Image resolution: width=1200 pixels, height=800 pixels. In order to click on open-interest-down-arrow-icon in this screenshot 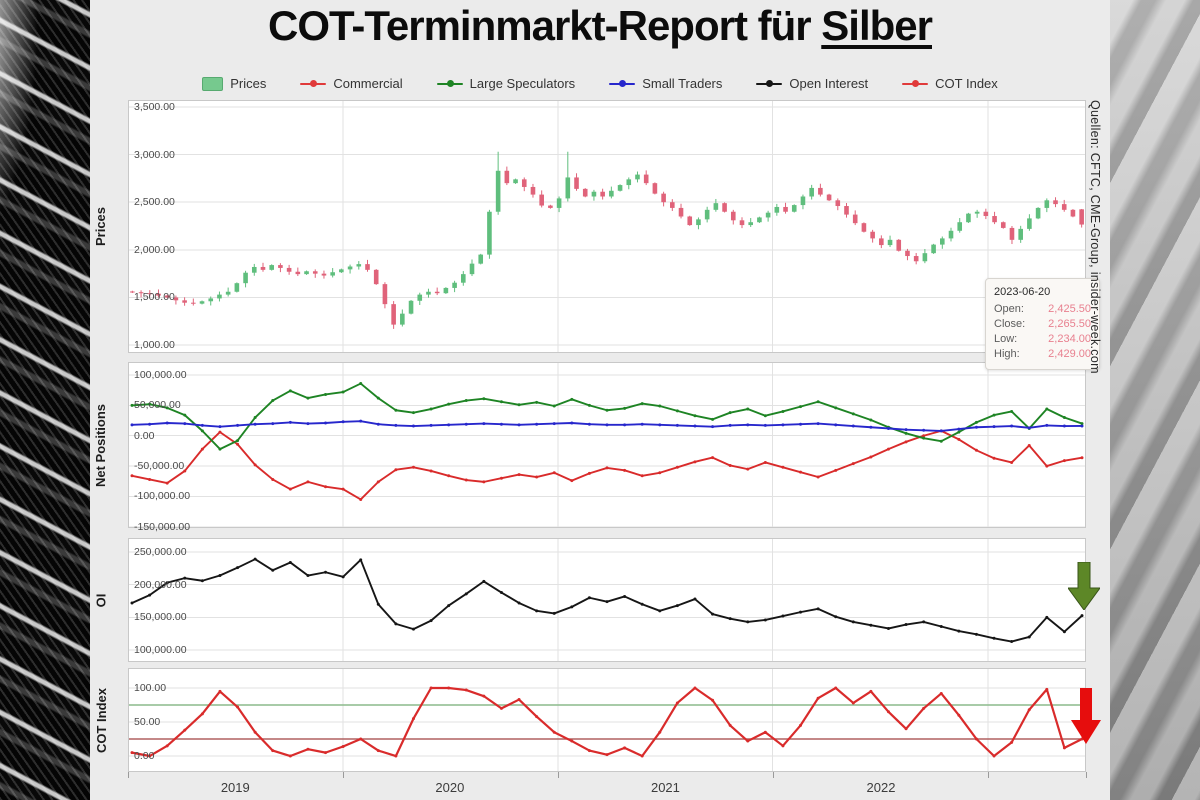, I will do `click(1084, 586)`.